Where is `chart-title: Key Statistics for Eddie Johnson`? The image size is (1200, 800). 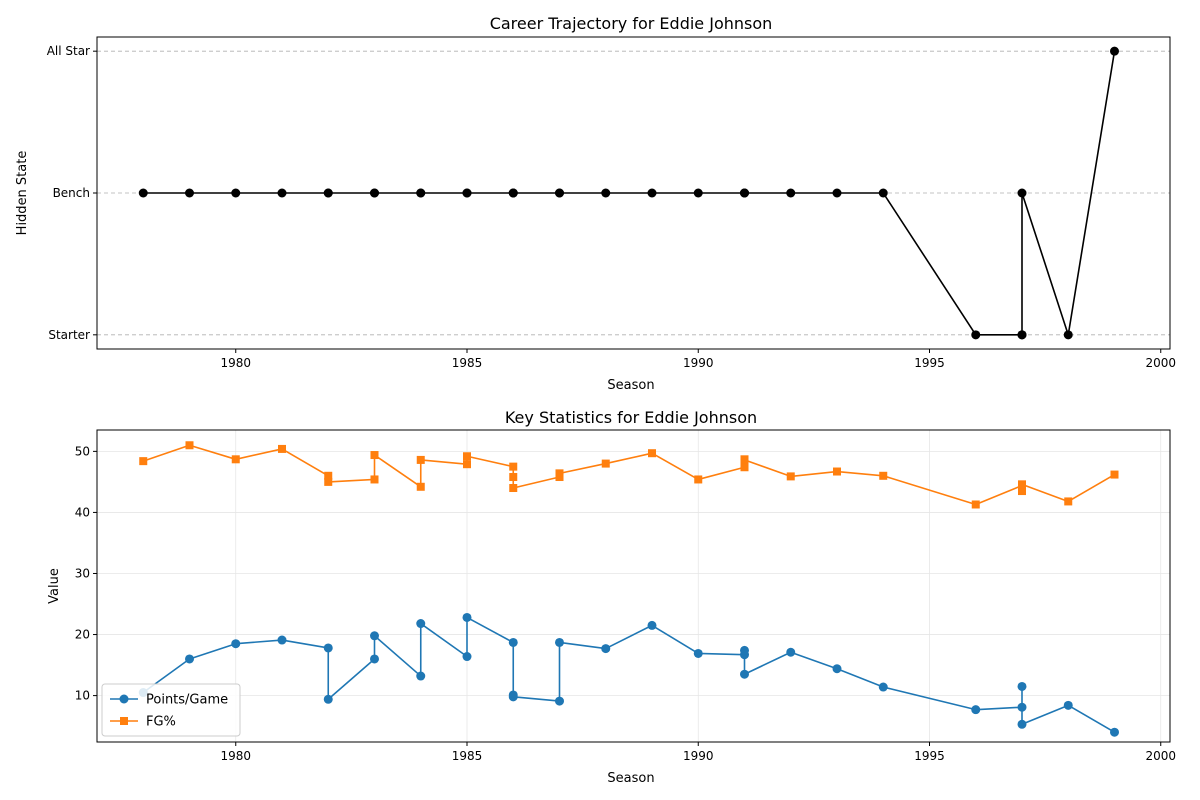
chart-title: Key Statistics for Eddie Johnson is located at coordinates (631, 417).